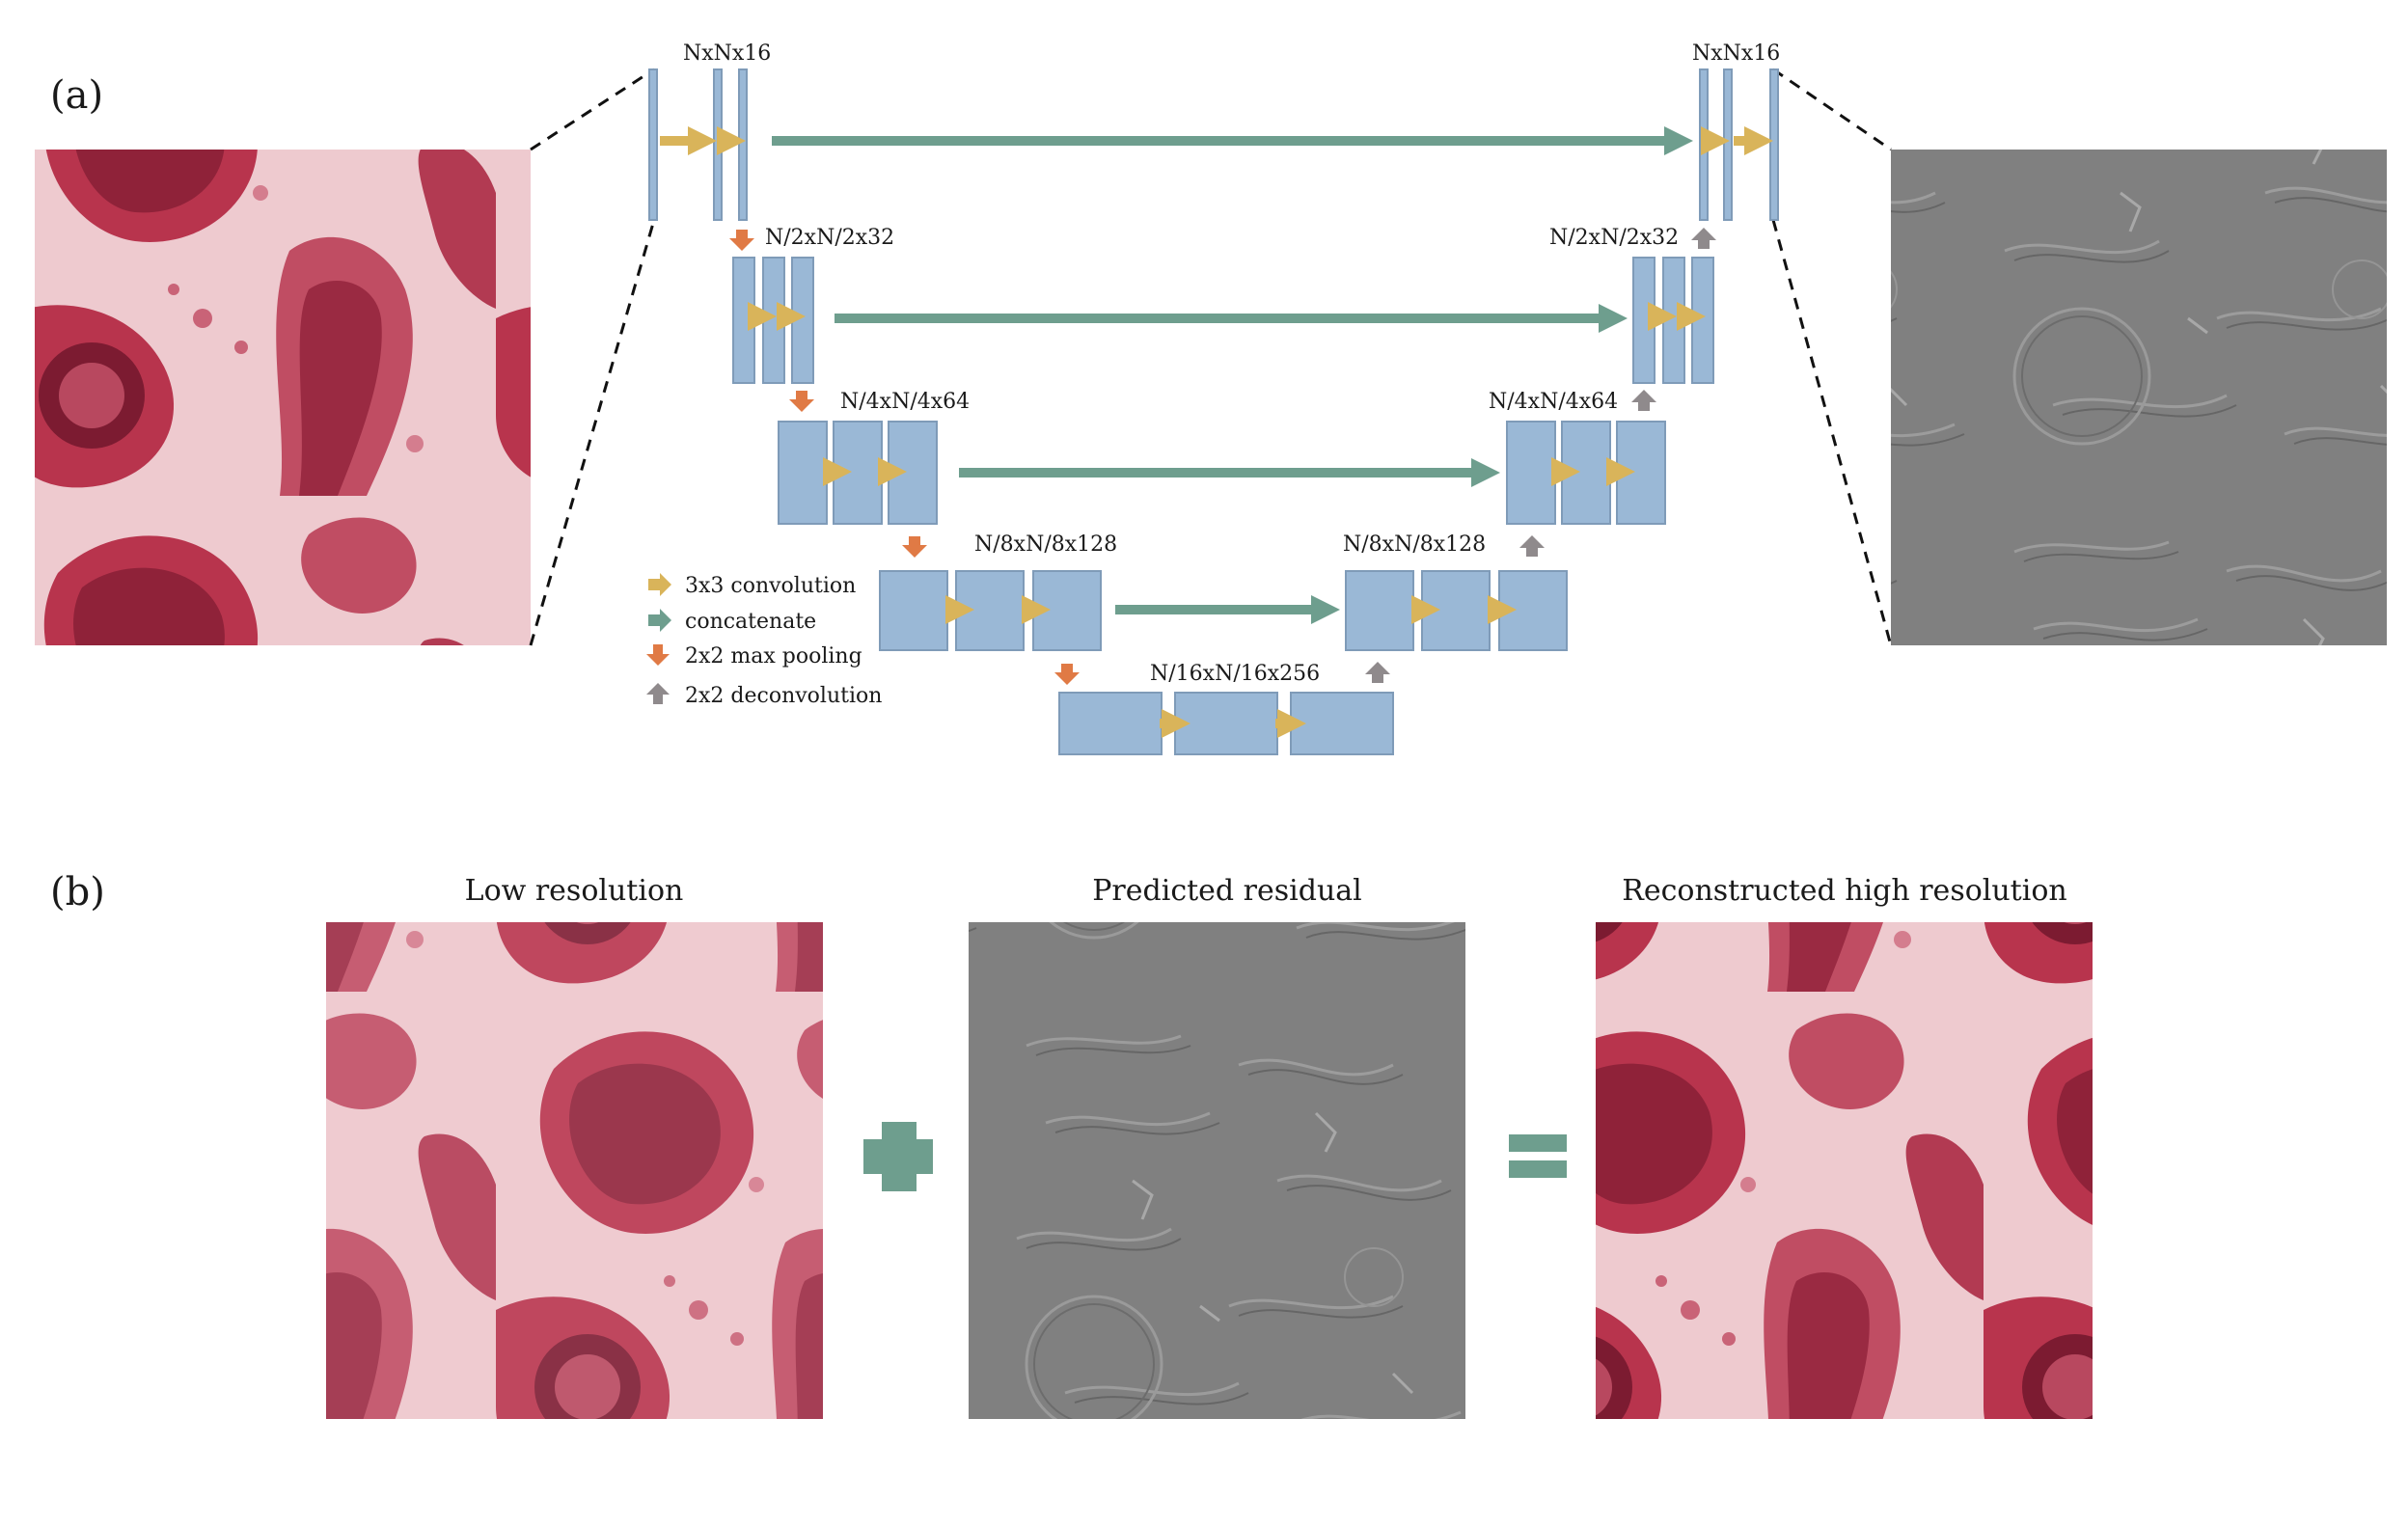 Image resolution: width=2408 pixels, height=1528 pixels. I want to click on label-l4-dec: N/8xN/8x128, so click(1414, 545).